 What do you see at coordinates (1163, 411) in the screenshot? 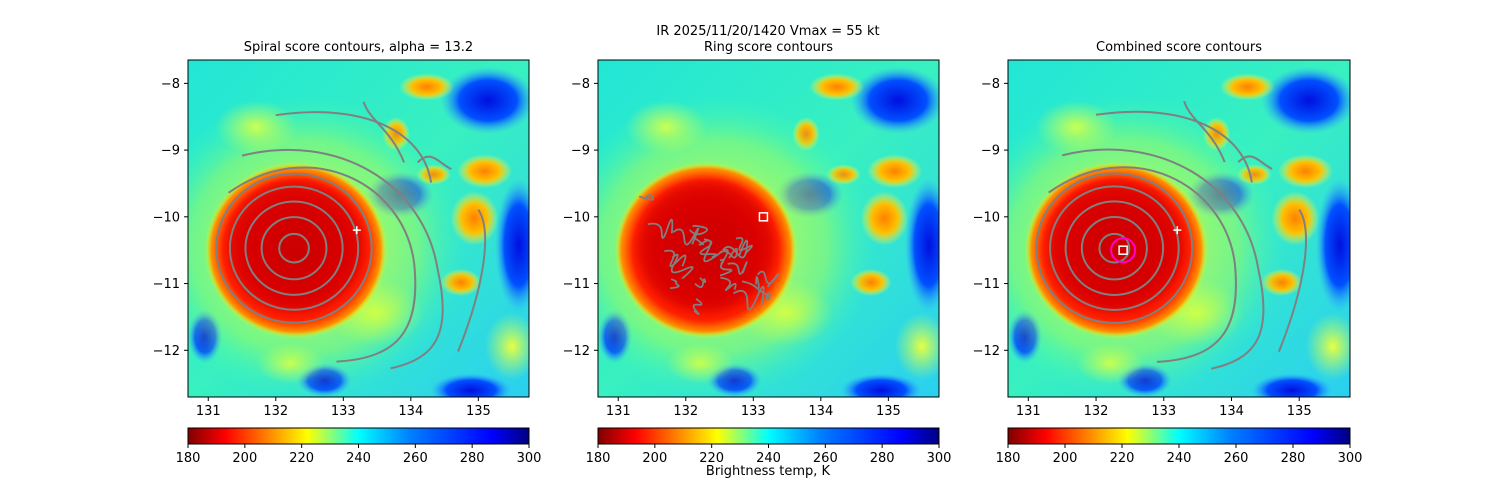
I see `x-tick-label: 133` at bounding box center [1163, 411].